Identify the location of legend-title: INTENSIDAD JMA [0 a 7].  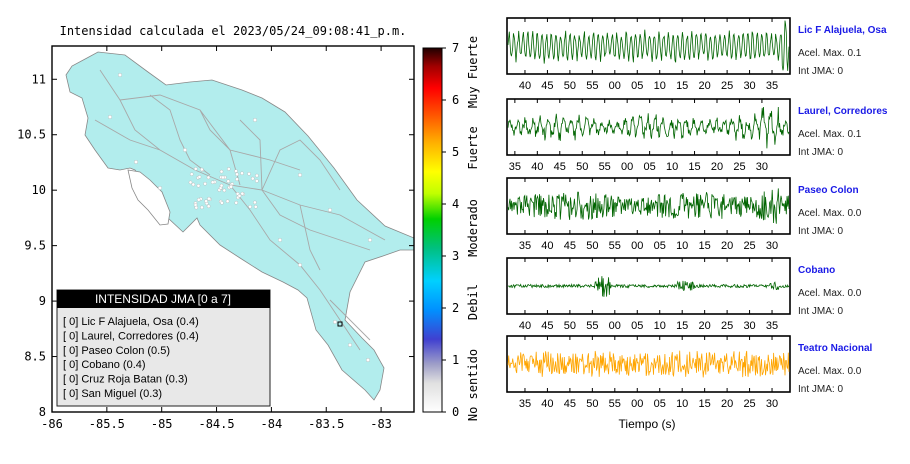
(163, 299).